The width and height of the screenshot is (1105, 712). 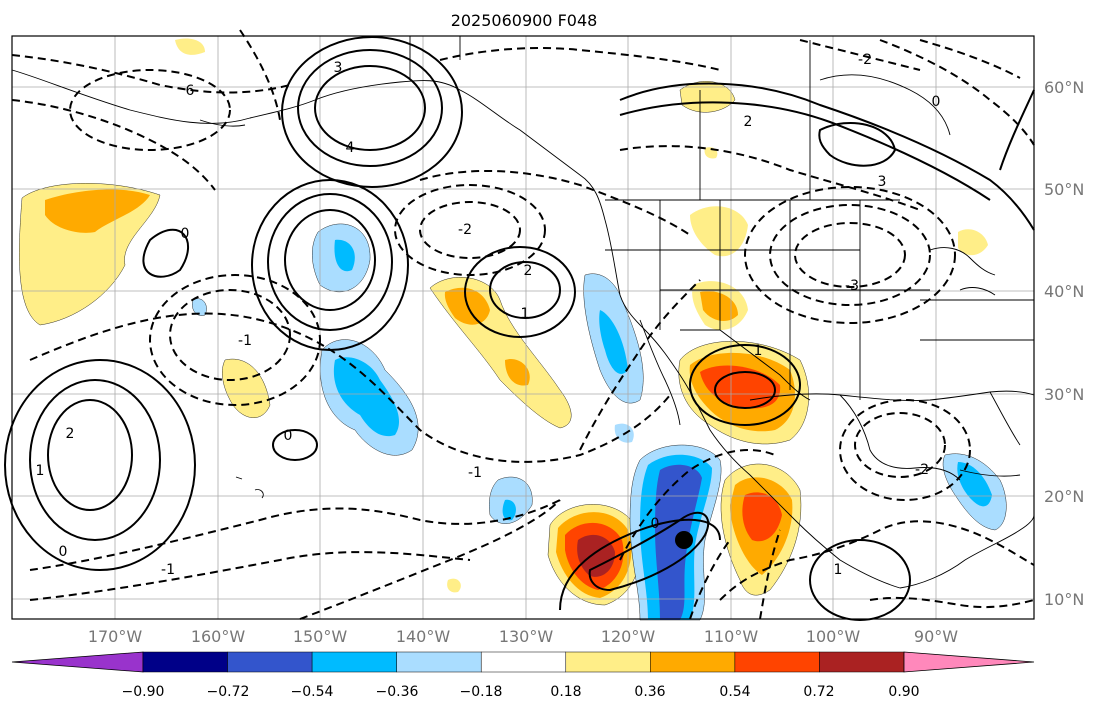 I want to click on lat-label-20n: 20°N, so click(x=1064, y=496).